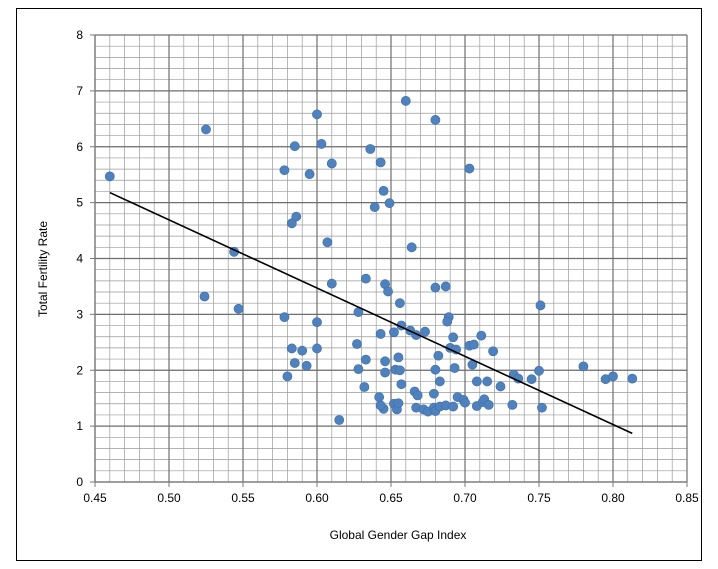 This screenshot has width=718, height=569. I want to click on x-tick-label: 0.65, so click(391, 498).